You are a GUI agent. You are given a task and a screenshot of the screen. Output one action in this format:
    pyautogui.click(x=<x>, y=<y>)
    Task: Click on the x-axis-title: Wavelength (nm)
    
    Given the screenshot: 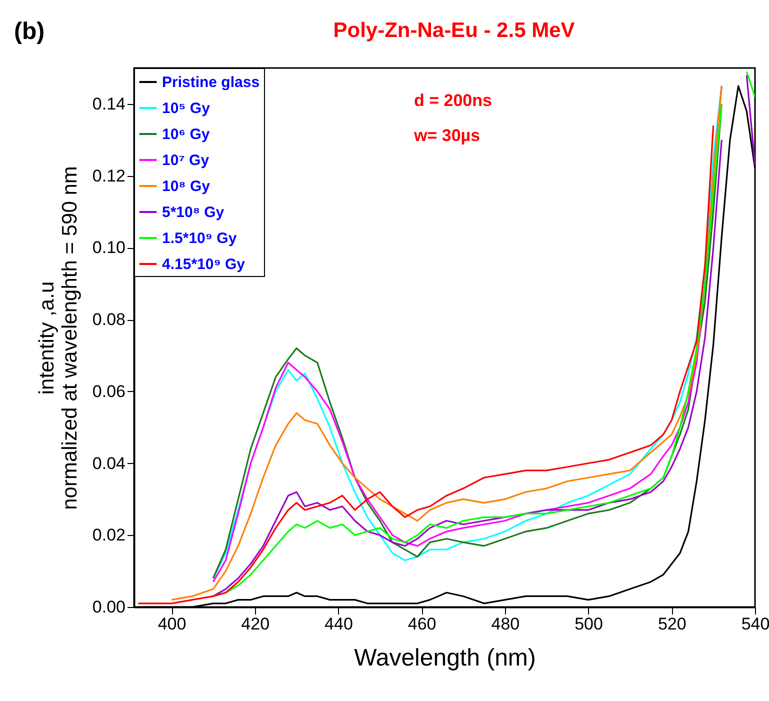 What is the action you would take?
    pyautogui.click(x=445, y=658)
    